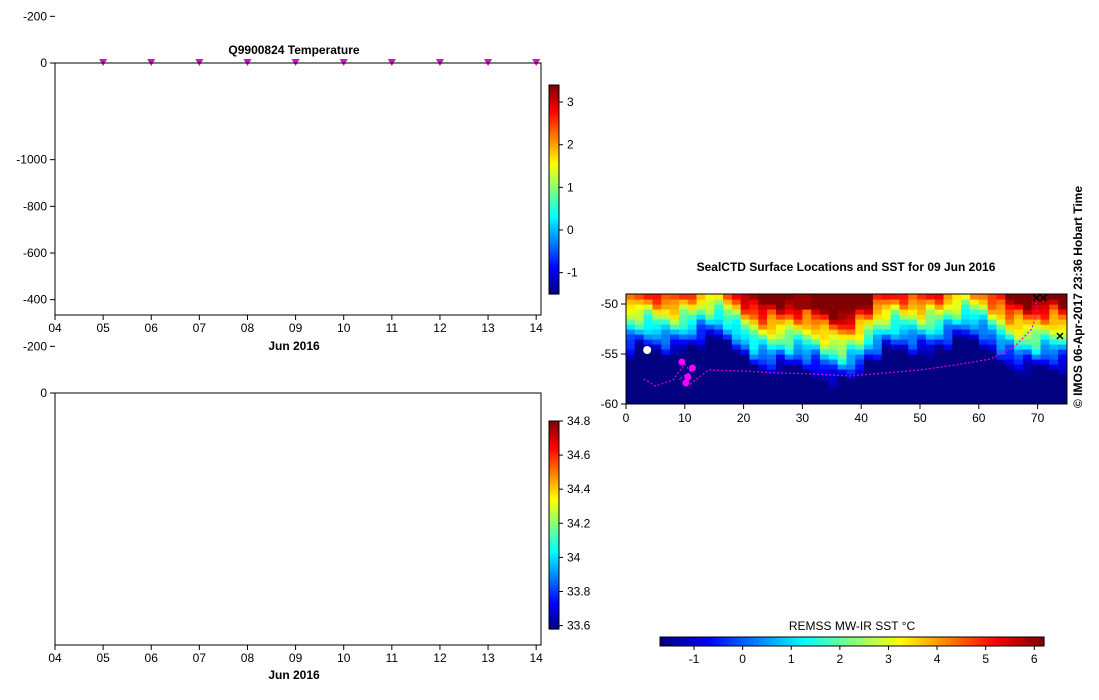 The image size is (1099, 700). I want to click on y-tick-label: -800, so click(35, 206).